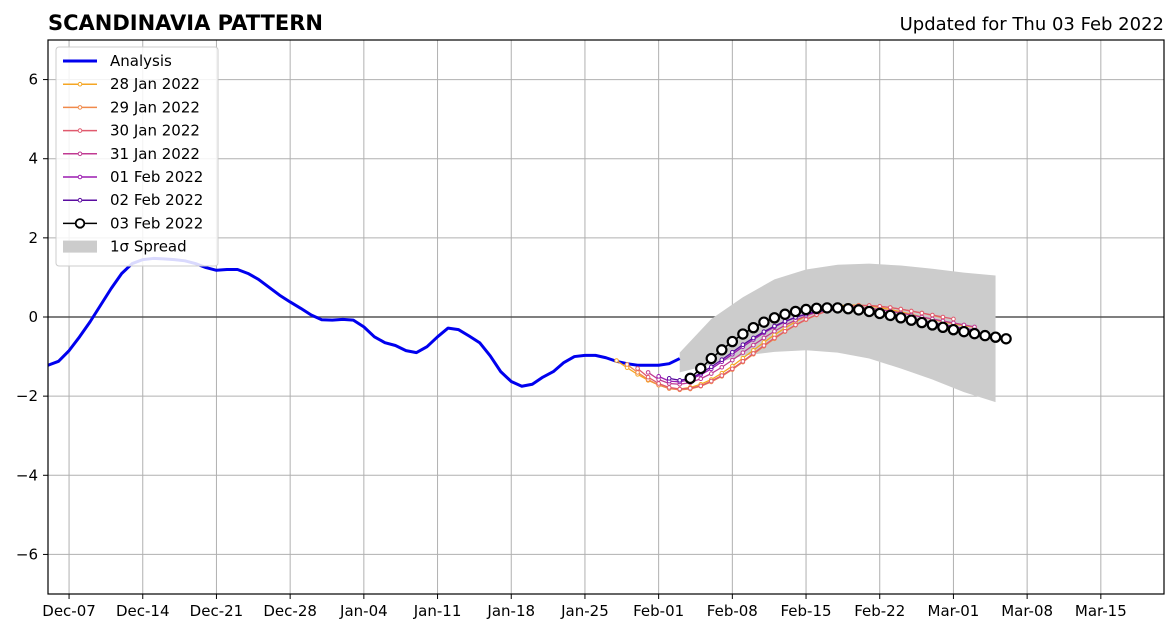  Describe the element at coordinates (1101, 611) in the screenshot. I see `x-tick-label: Mar-15` at that location.